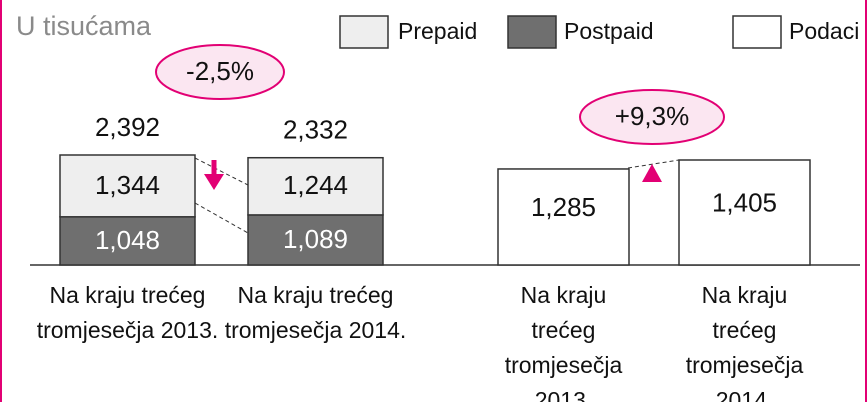 This screenshot has width=868, height=402. Describe the element at coordinates (744, 202) in the screenshot. I see `value-label: 1,405` at that location.